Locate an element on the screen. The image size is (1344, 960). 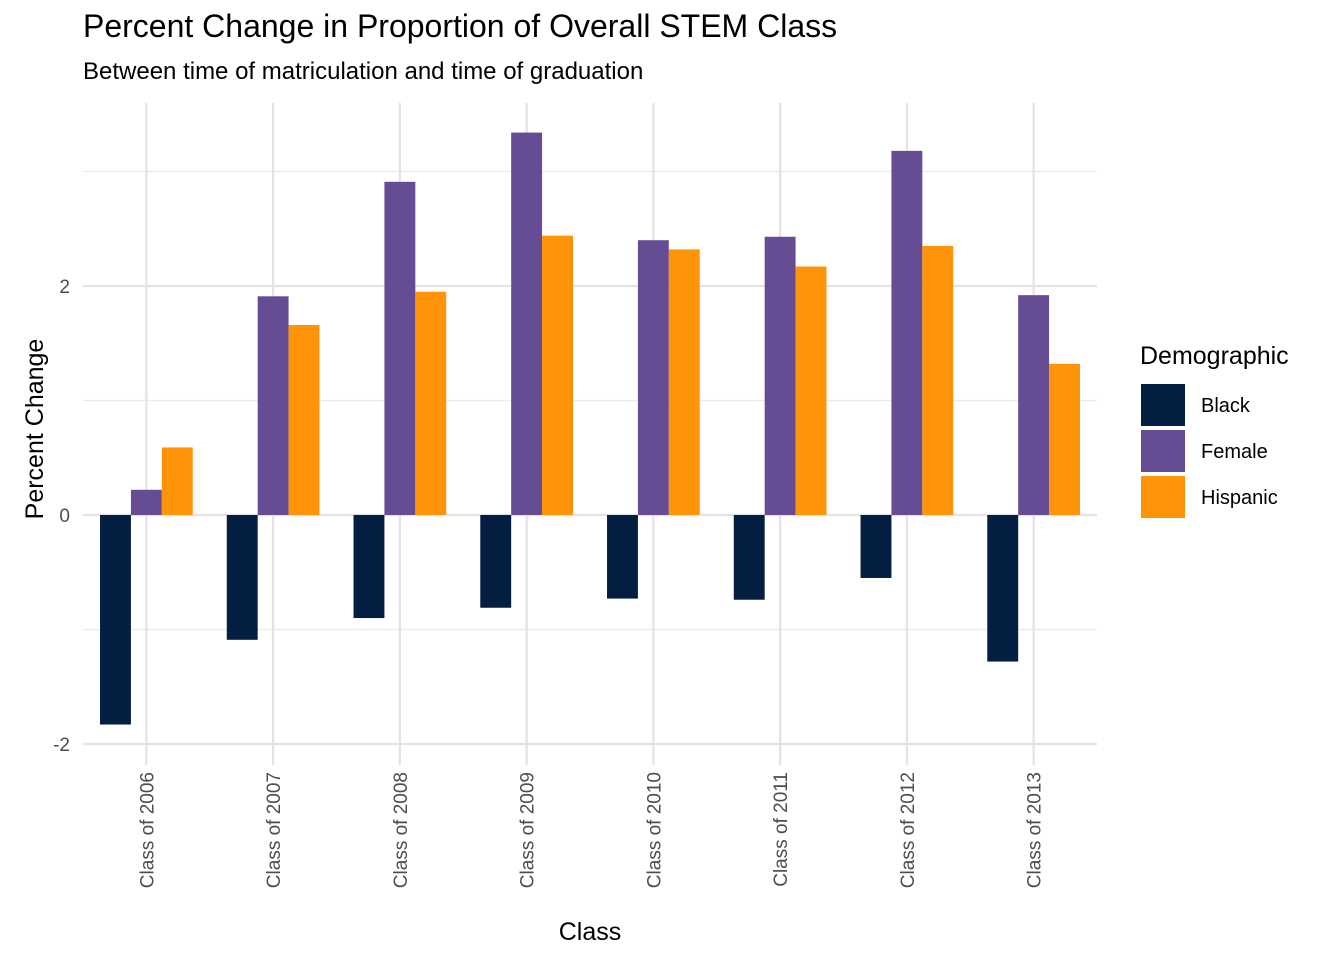
y-tick-label: 2 is located at coordinates (64, 287).